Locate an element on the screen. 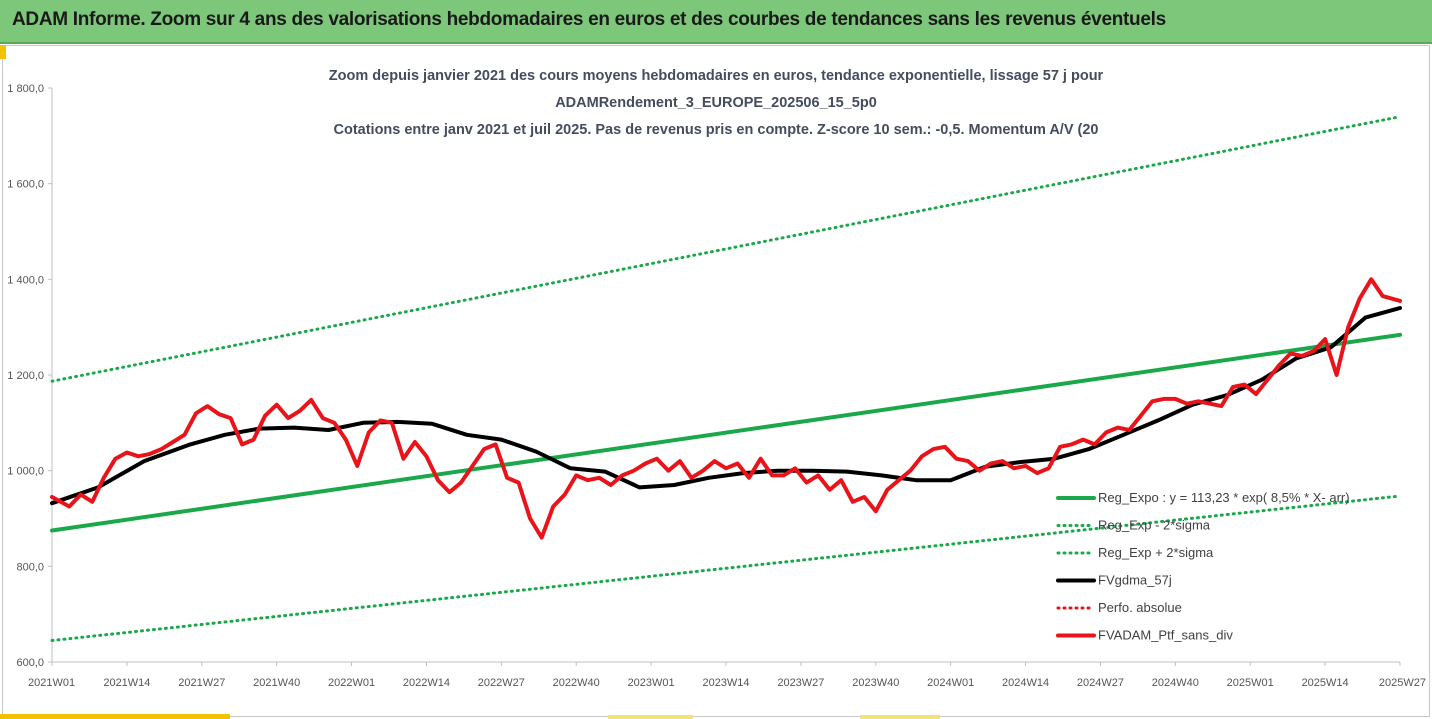 Image resolution: width=1432 pixels, height=719 pixels. legend-reg-exp-minus-label: Reg_Exp - 2*sigma is located at coordinates (1154, 525).